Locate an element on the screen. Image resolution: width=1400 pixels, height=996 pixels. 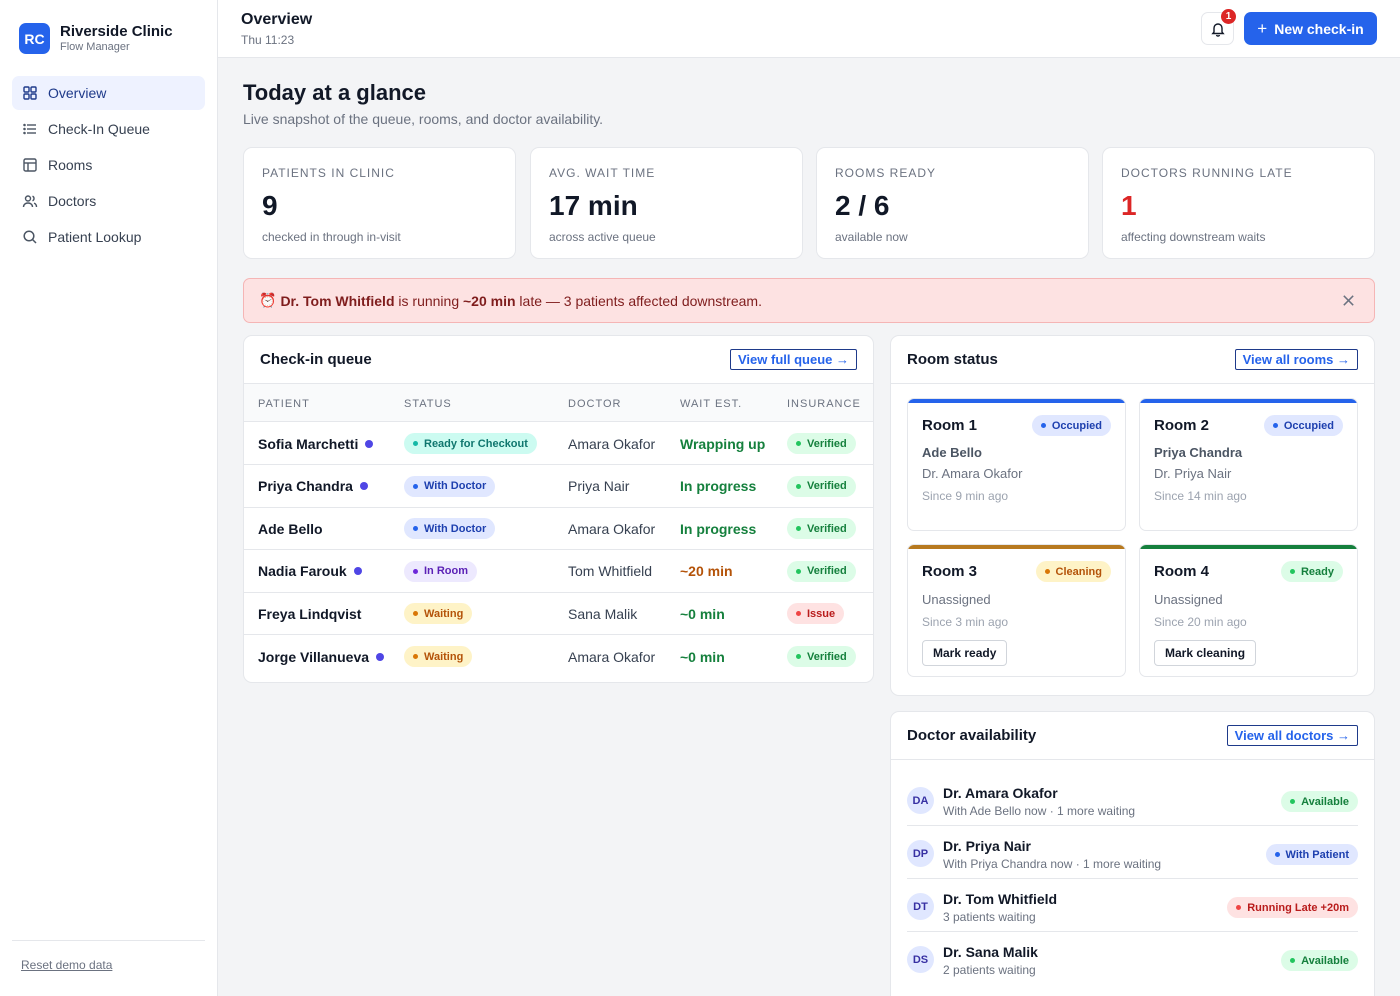
mark-ready-button: Mark ready is located at coordinates (965, 653).